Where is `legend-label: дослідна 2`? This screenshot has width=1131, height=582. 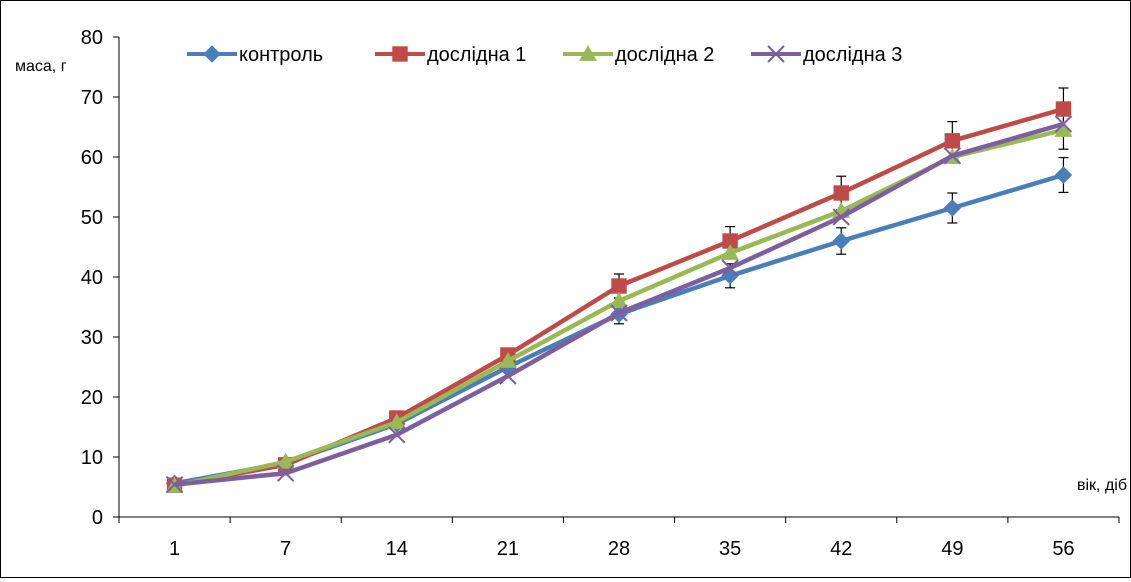 legend-label: дослідна 2 is located at coordinates (664, 55).